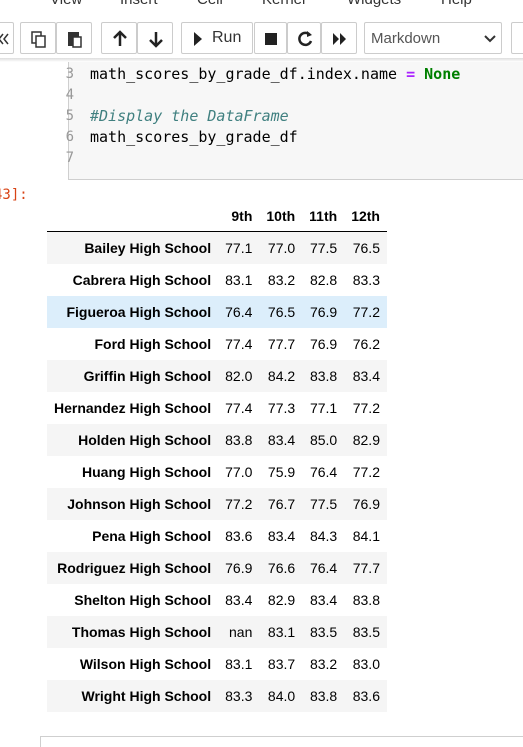 This screenshot has width=523, height=747. Describe the element at coordinates (442, 74) in the screenshot. I see `code-token: None` at that location.